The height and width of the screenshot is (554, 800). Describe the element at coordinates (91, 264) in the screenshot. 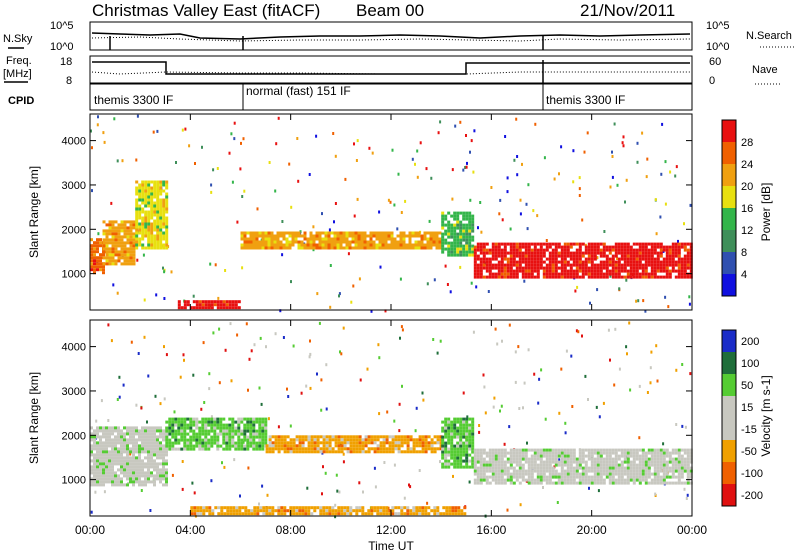

I see `power-band-0-cell` at that location.